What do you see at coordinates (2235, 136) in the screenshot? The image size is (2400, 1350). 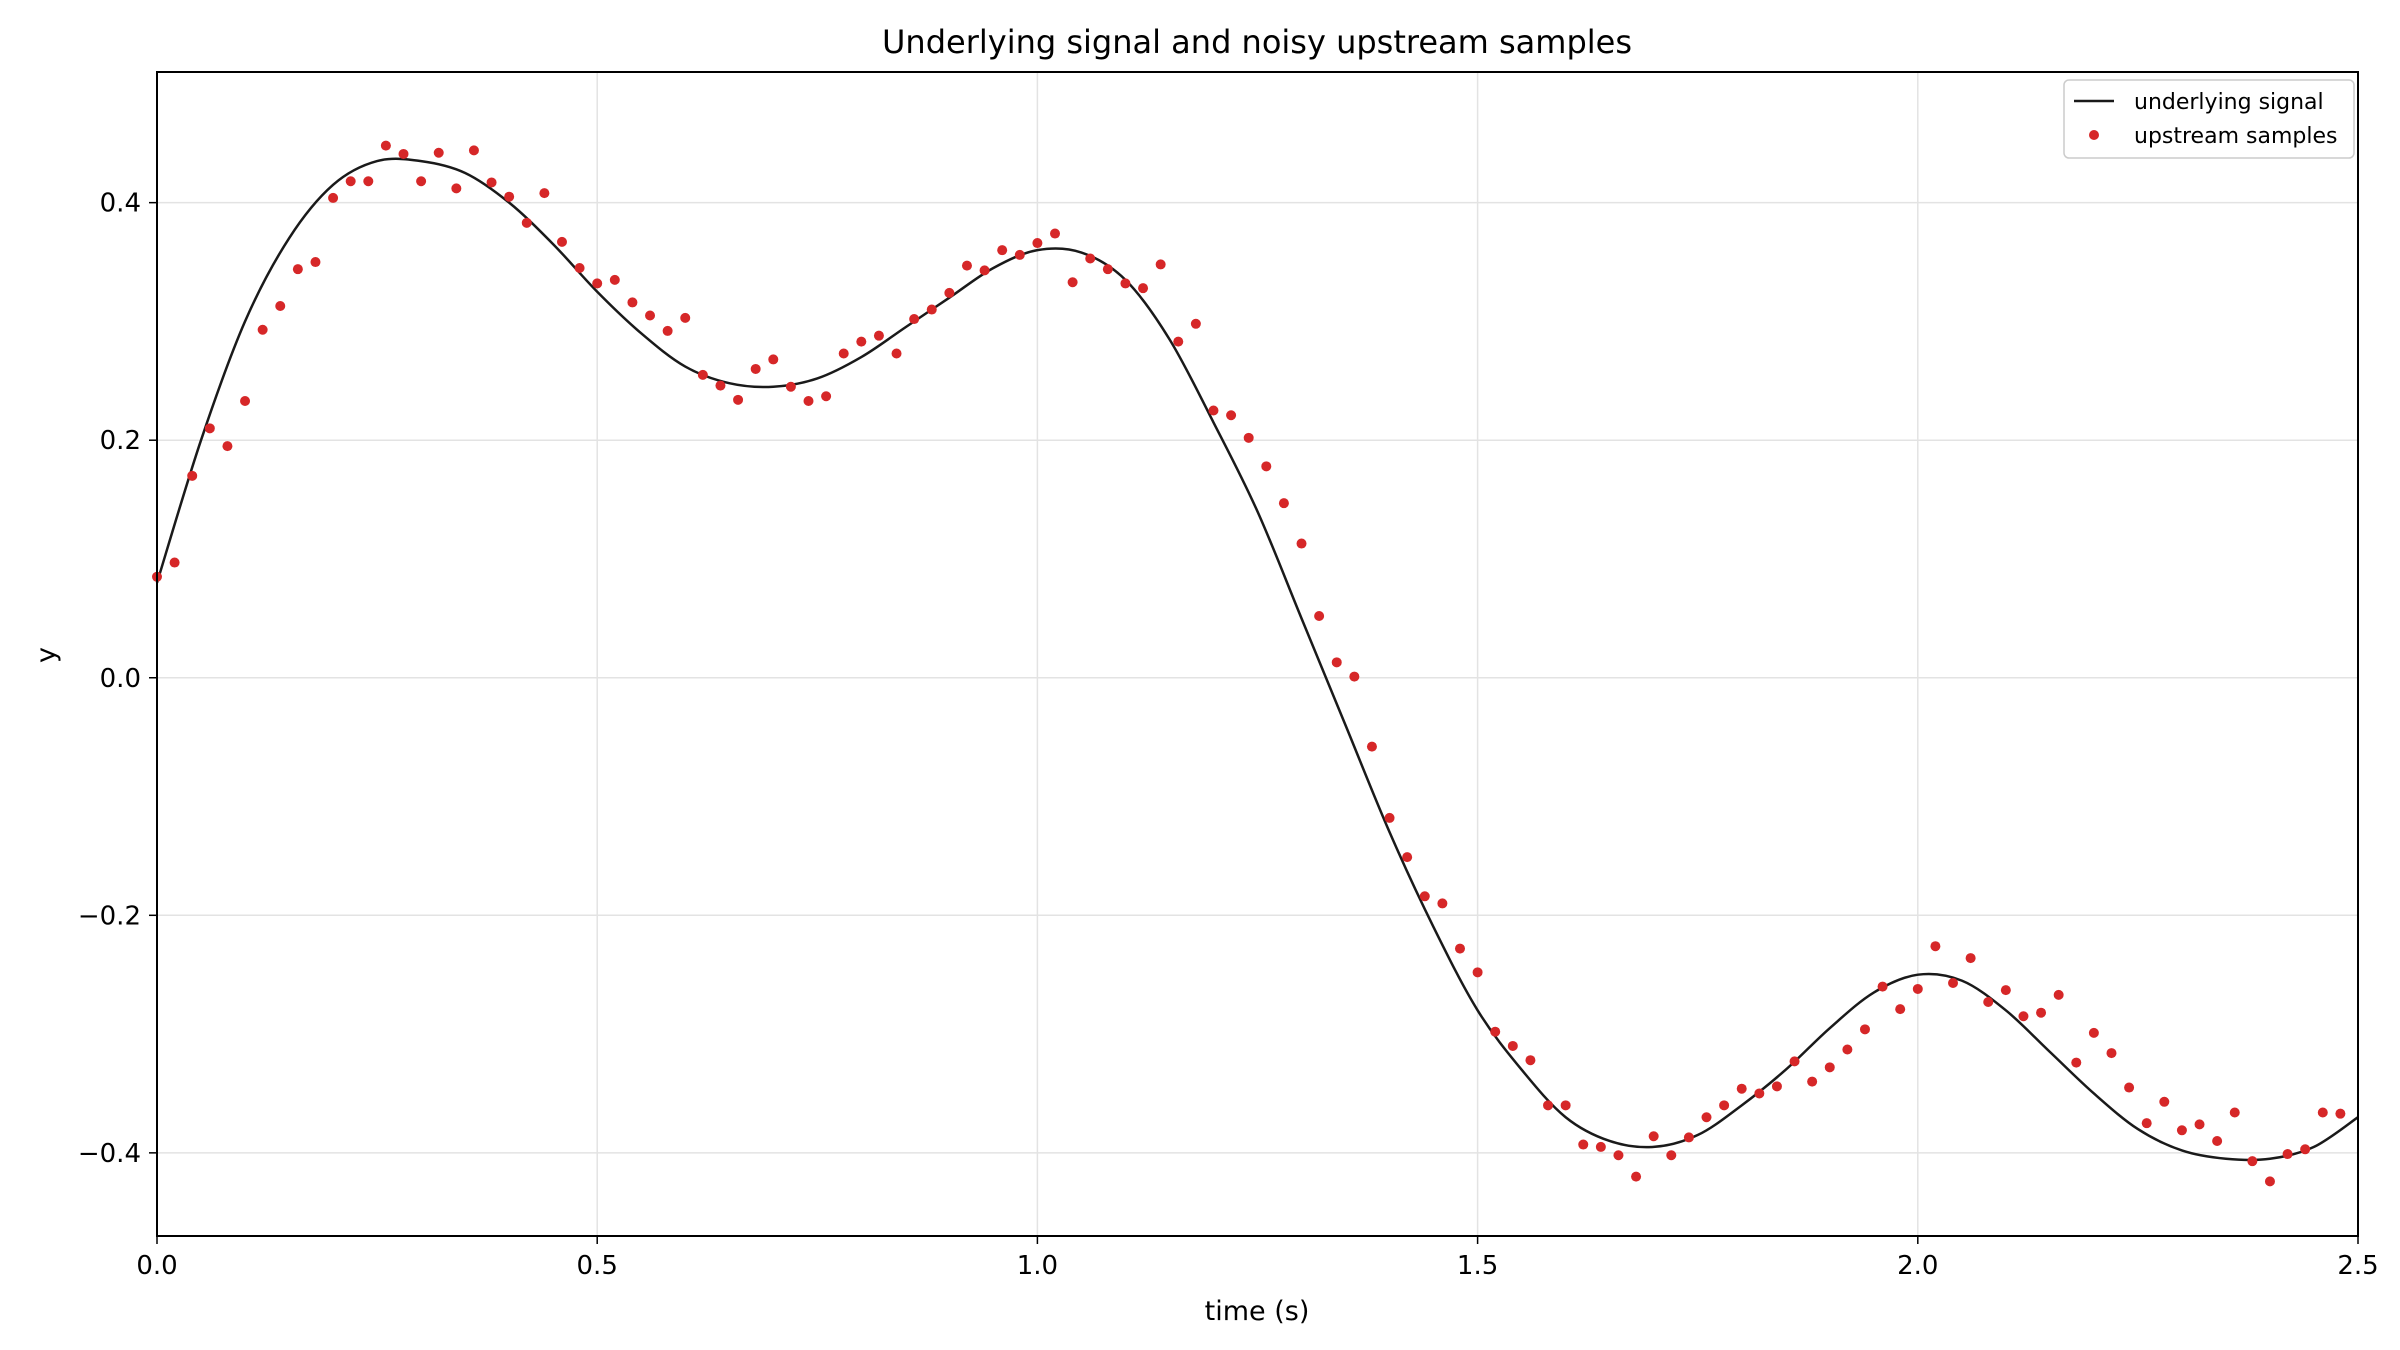 I see `legend-label-upstream-samples: upstream samples` at bounding box center [2235, 136].